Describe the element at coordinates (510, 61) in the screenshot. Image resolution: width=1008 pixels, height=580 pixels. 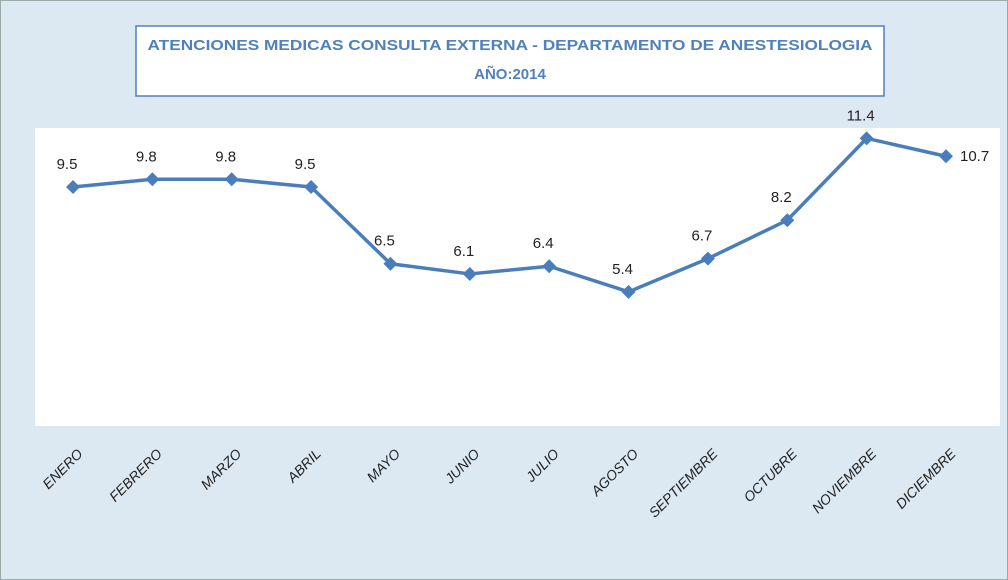
I see `title-box` at that location.